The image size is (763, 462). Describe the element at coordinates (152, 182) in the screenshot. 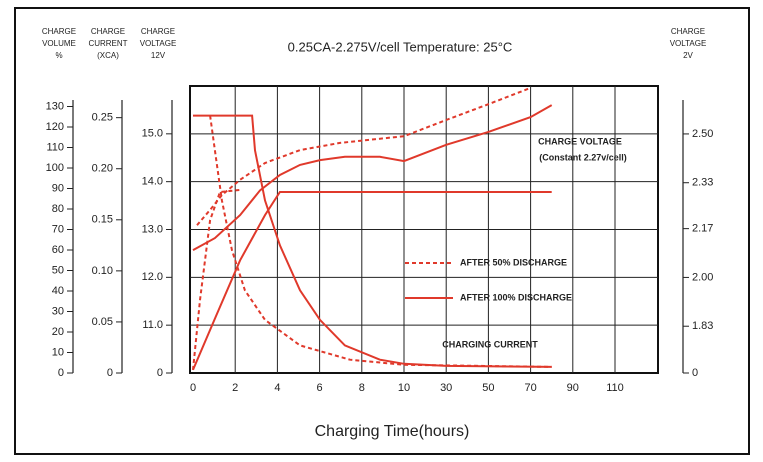

I see `y-tick-label: 14.0` at that location.